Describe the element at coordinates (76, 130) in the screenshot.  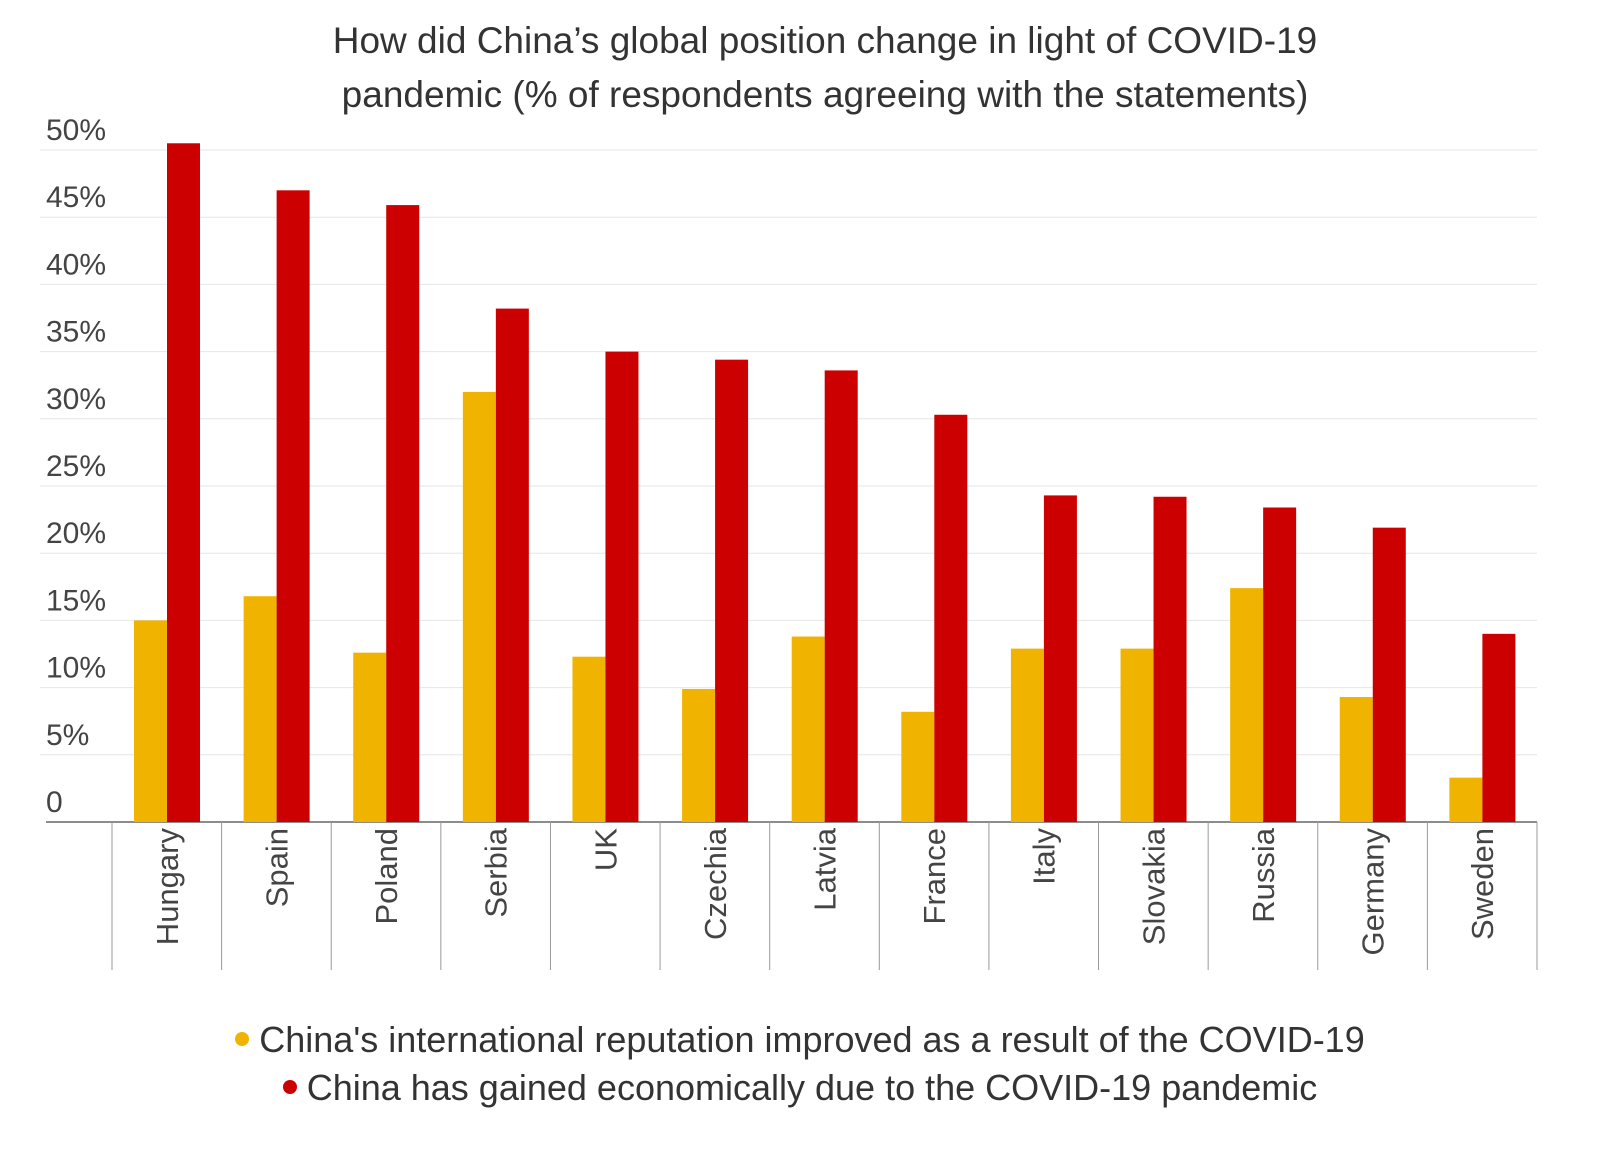
I see `y-tick-label: 50%` at that location.